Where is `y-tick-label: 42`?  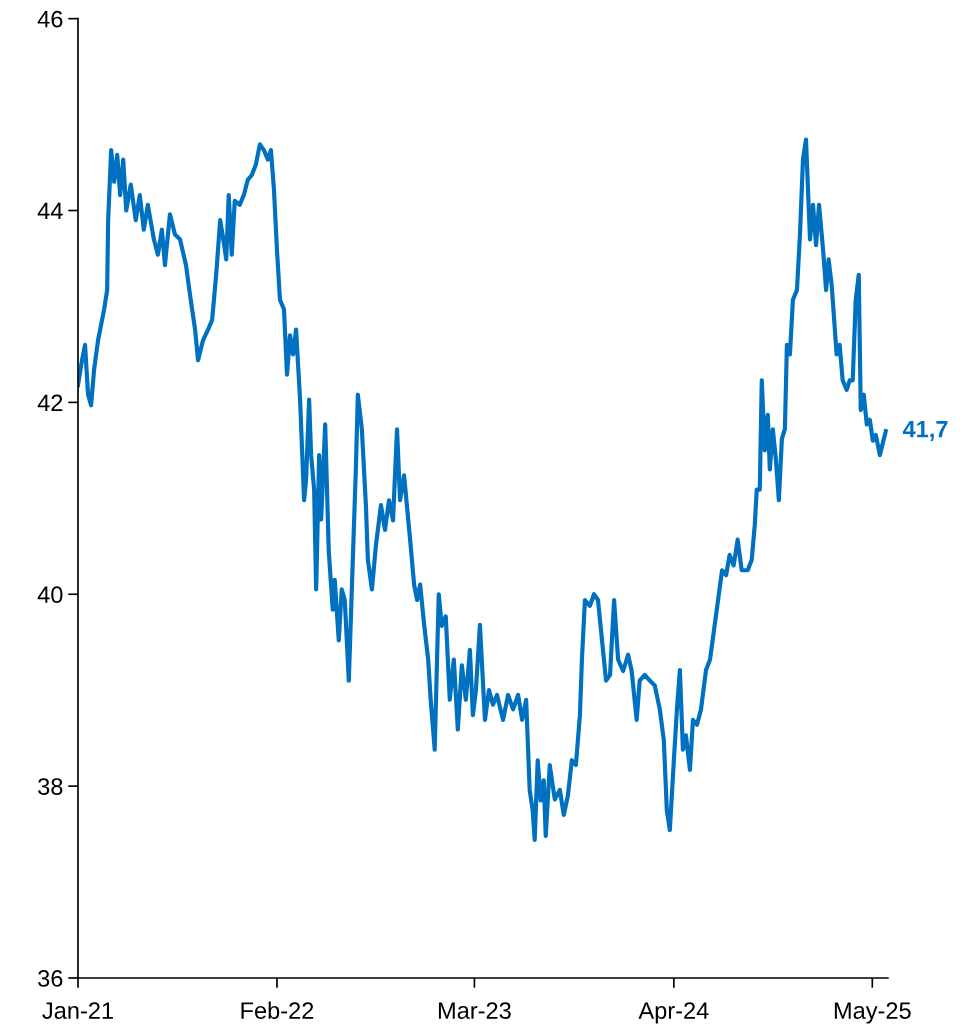
y-tick-label: 42 is located at coordinates (50, 402).